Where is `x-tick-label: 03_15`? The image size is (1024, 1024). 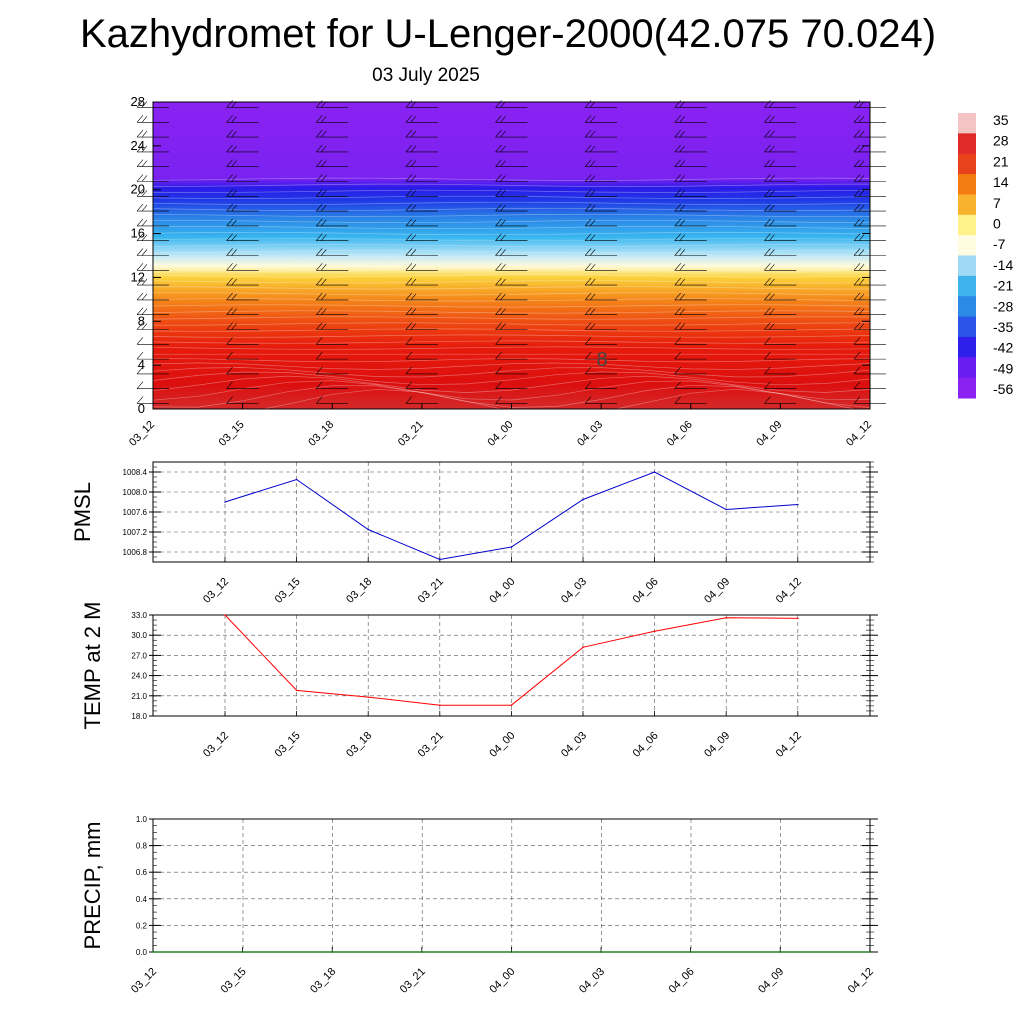 x-tick-label: 03_15 is located at coordinates (288, 745).